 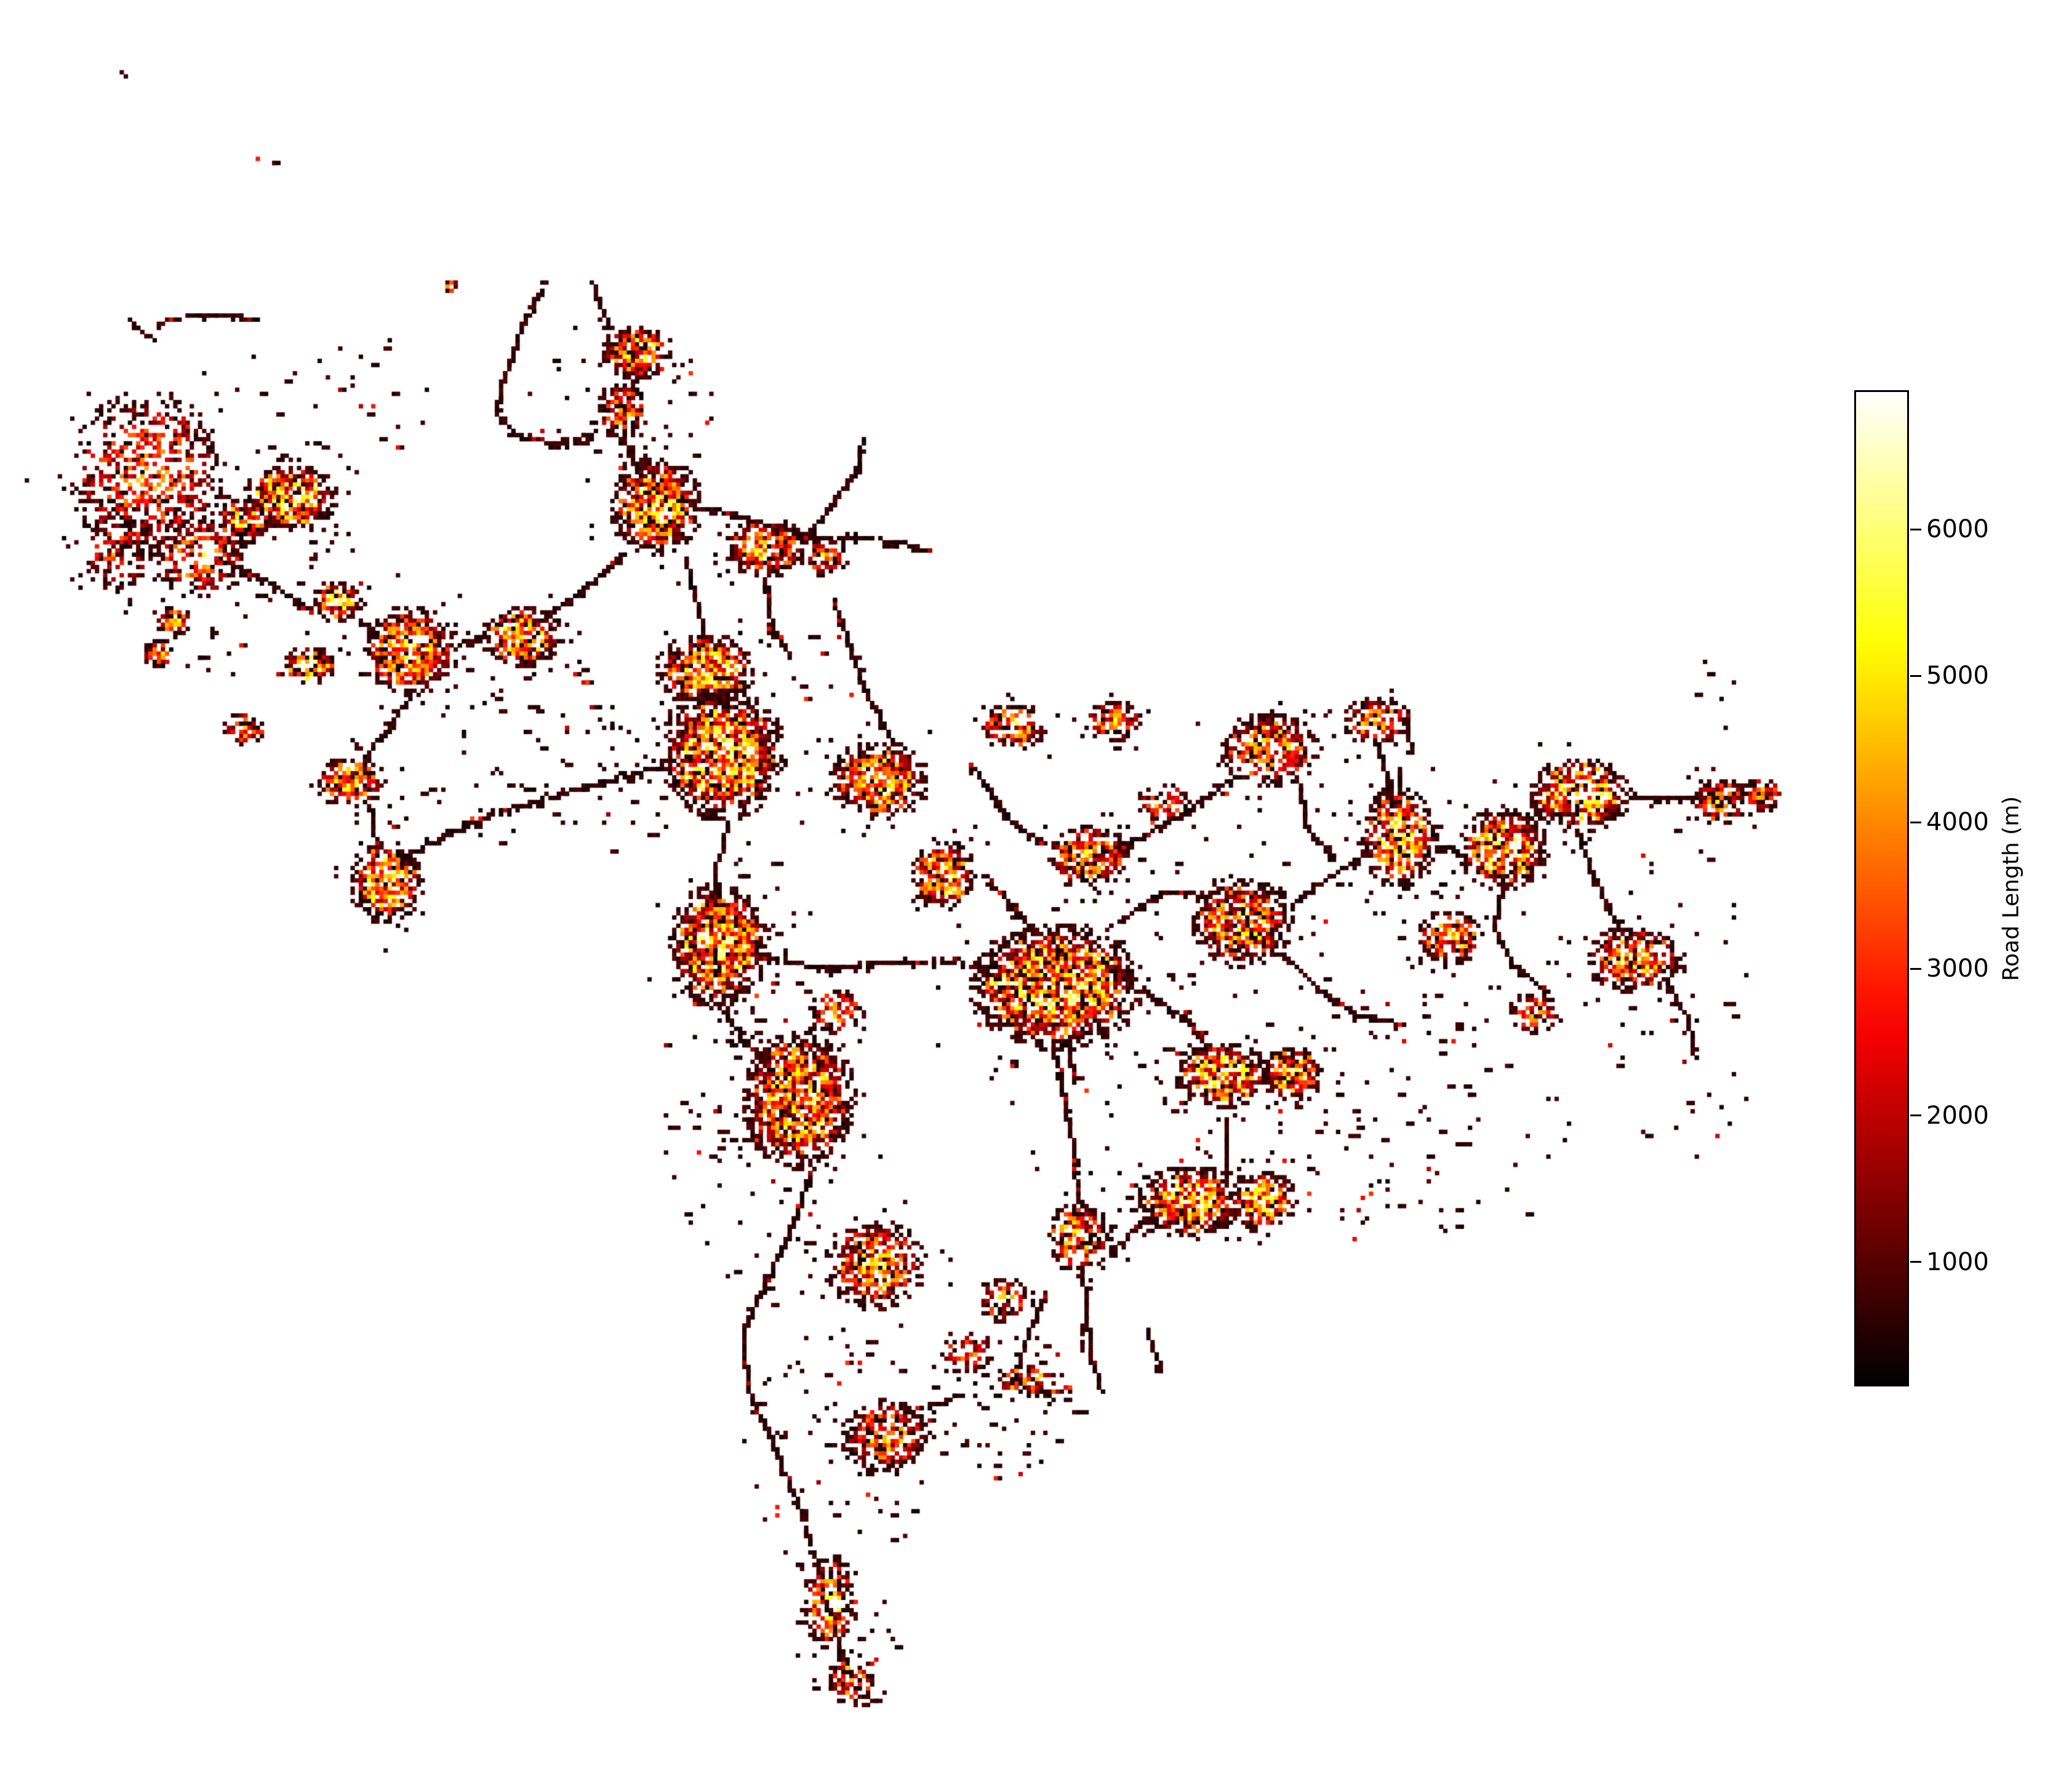 I want to click on colorbar-tick-label: 2000, so click(x=1958, y=1115).